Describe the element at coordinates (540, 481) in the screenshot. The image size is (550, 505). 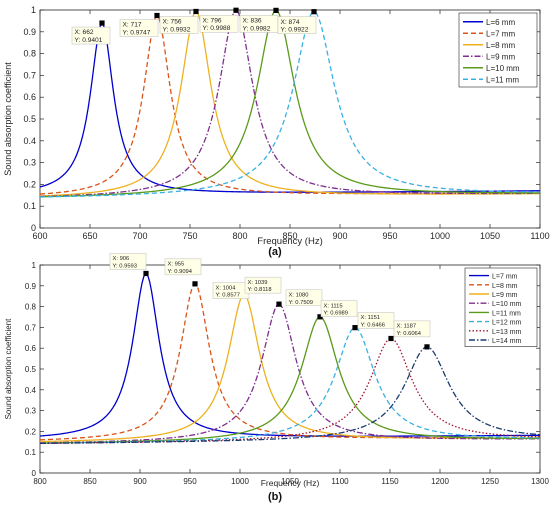
I see `x-tick-label: 1300` at that location.